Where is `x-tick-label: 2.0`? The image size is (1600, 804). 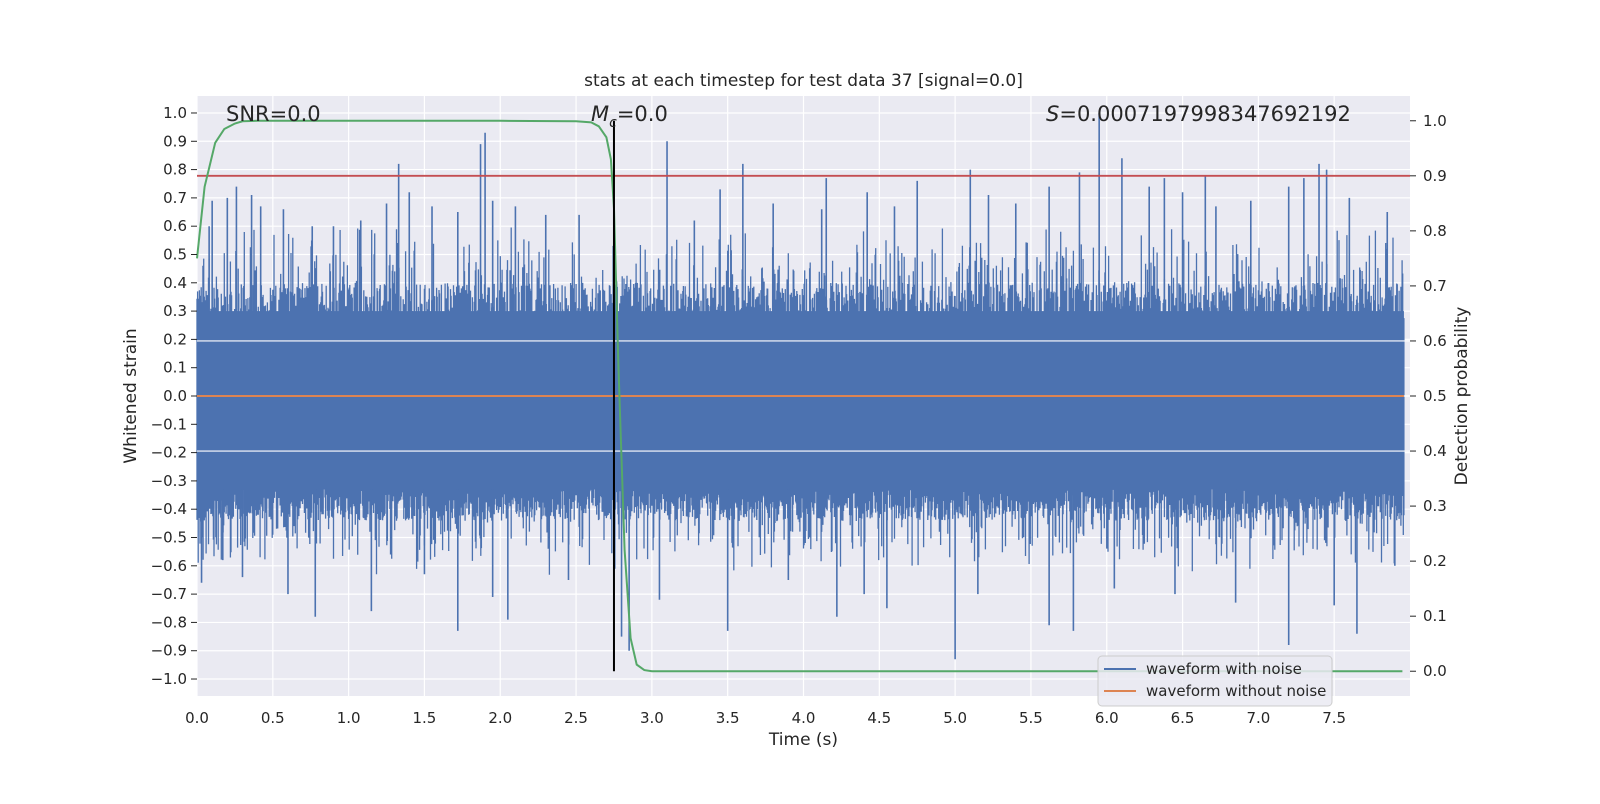 x-tick-label: 2.0 is located at coordinates (500, 718).